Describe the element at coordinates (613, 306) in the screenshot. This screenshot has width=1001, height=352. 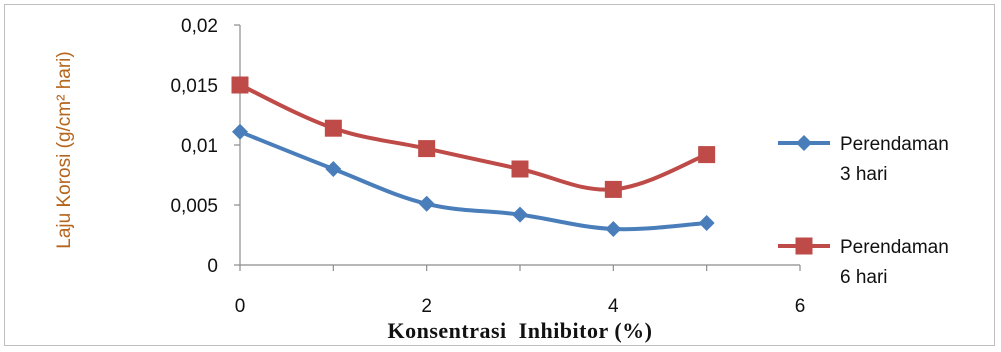
I see `x-tick-label: 4` at that location.